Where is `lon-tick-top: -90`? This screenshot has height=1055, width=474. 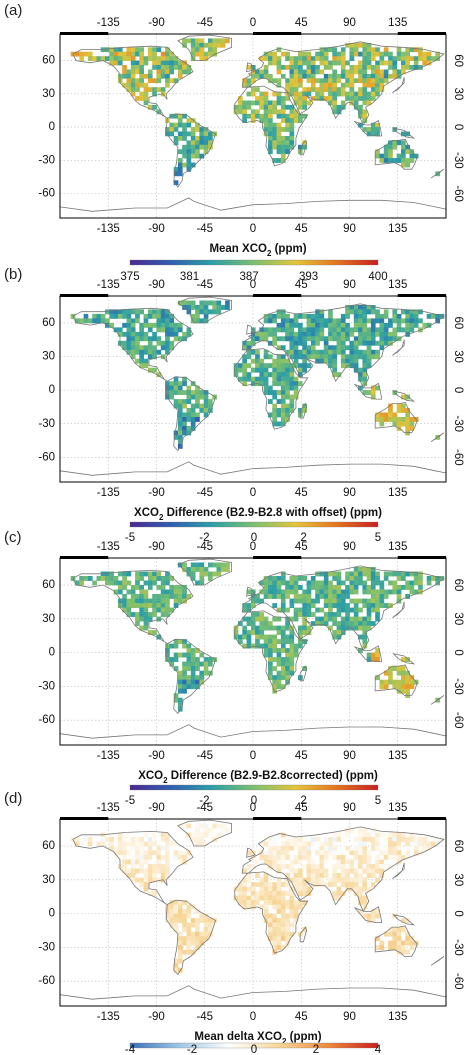
lon-tick-top: -90 is located at coordinates (156, 547).